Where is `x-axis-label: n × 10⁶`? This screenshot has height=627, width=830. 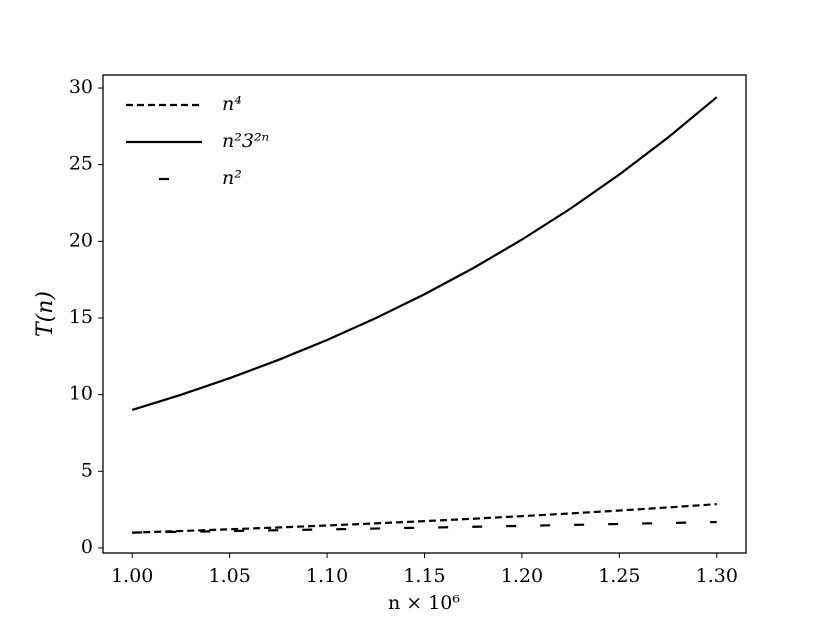
x-axis-label: n × 10⁶ is located at coordinates (424, 603).